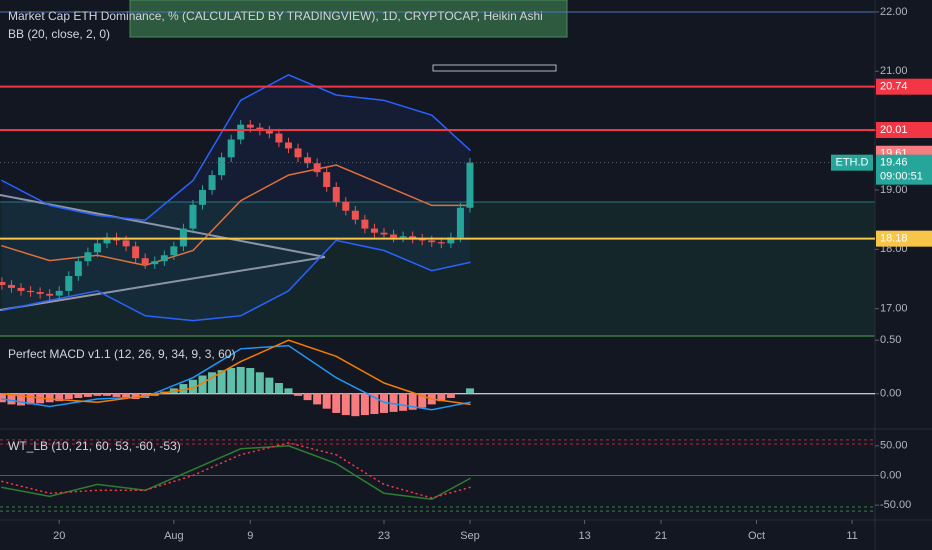 This screenshot has height=550, width=932. I want to click on countdown-label: 09:00:51, so click(901, 177).